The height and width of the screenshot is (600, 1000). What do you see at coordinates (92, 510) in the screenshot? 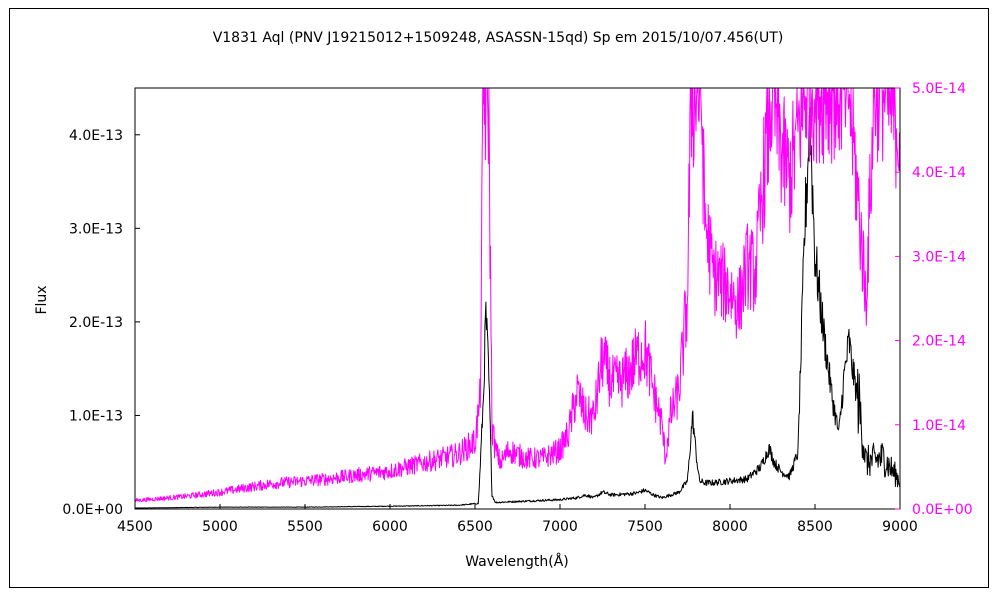
I see `y-left-tick-label: 0.0E+00` at bounding box center [92, 510].